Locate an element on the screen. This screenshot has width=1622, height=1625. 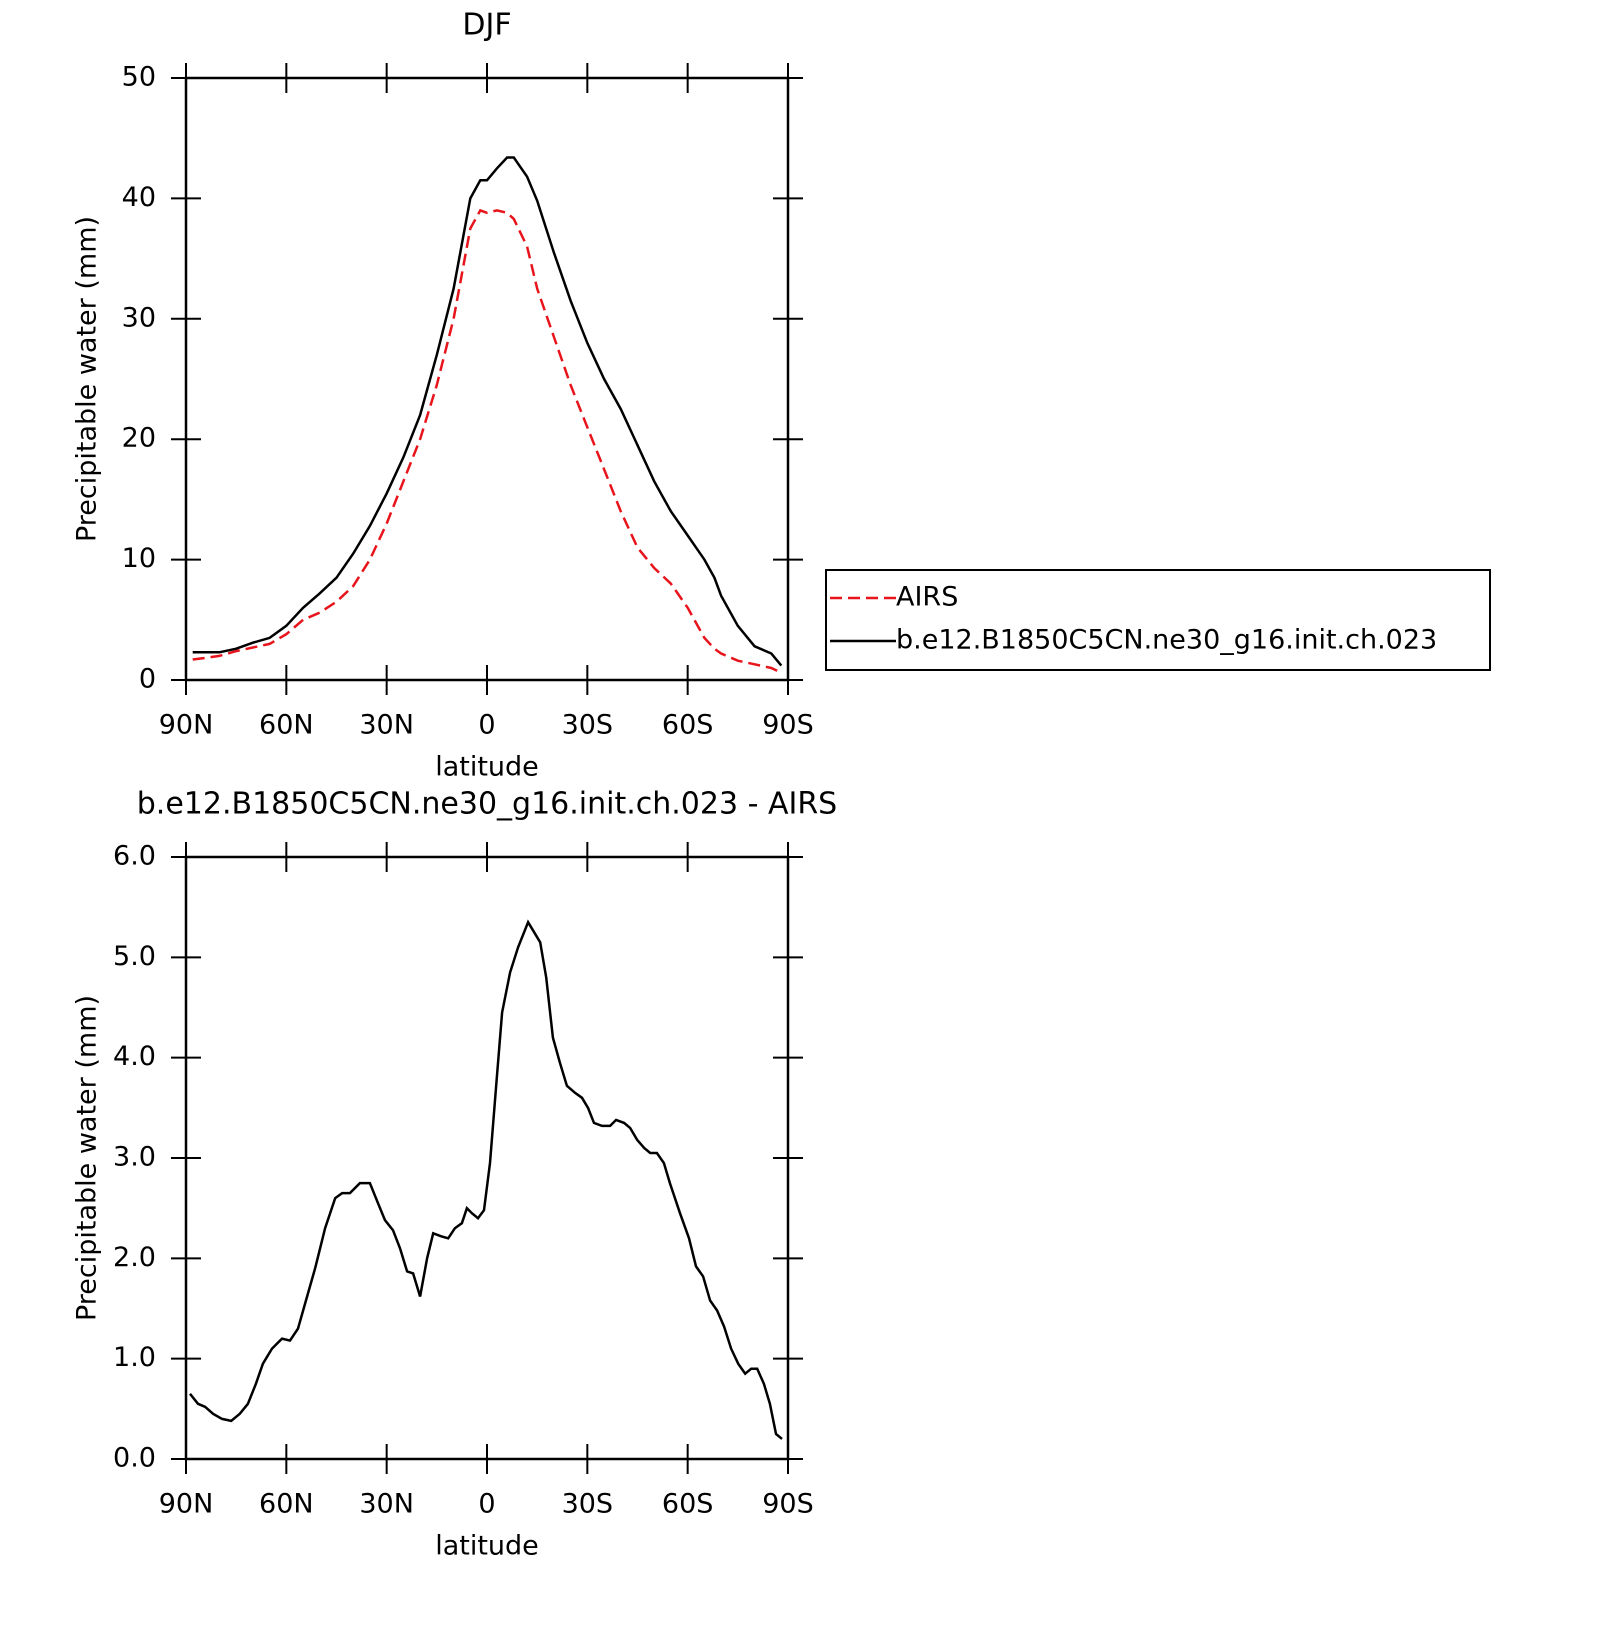
y-tick-label: 1.0 is located at coordinates (134, 1357).